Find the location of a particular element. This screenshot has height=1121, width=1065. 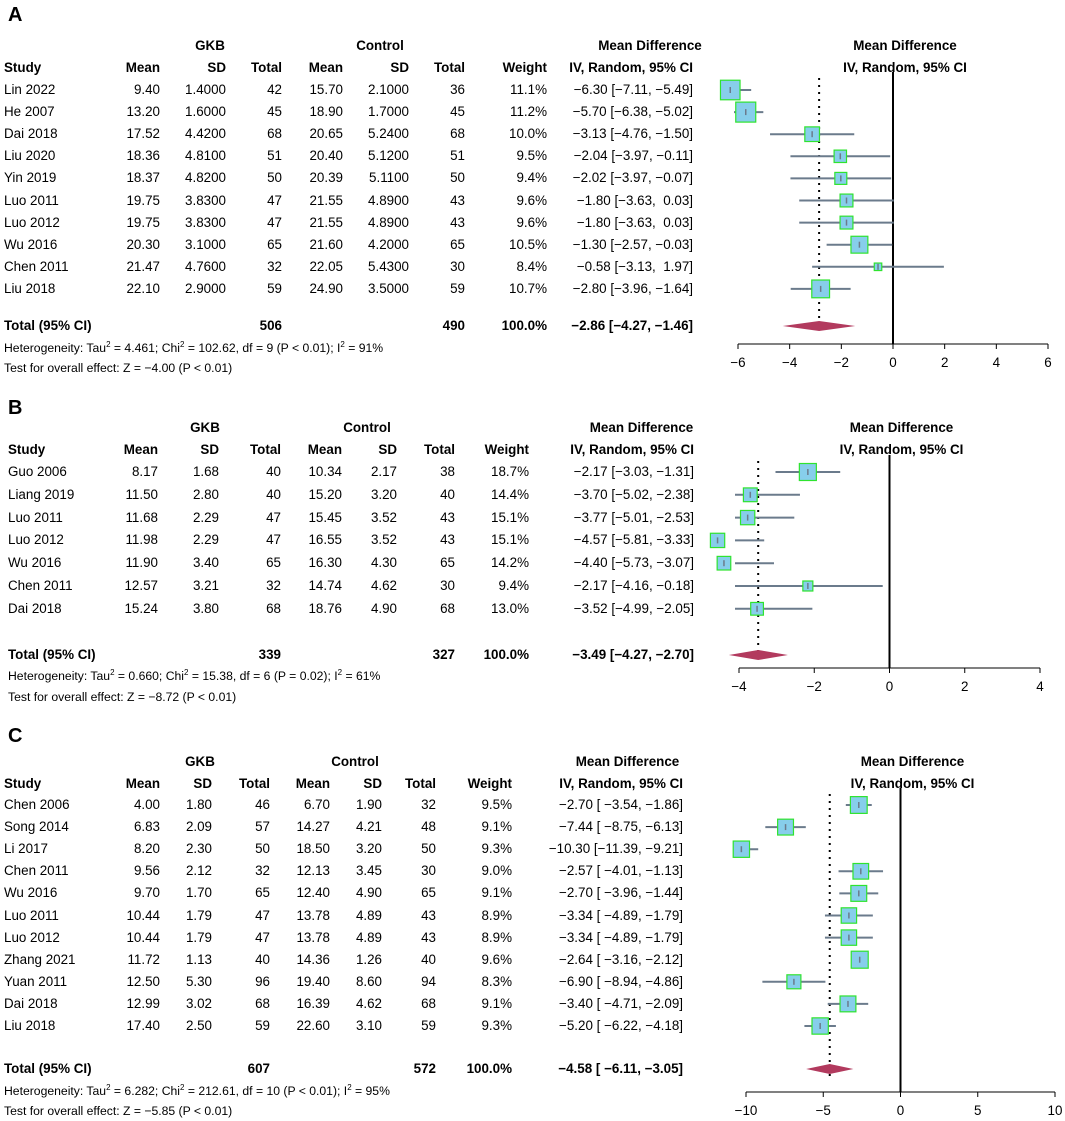

control-mean: 6.70 is located at coordinates (316, 804).